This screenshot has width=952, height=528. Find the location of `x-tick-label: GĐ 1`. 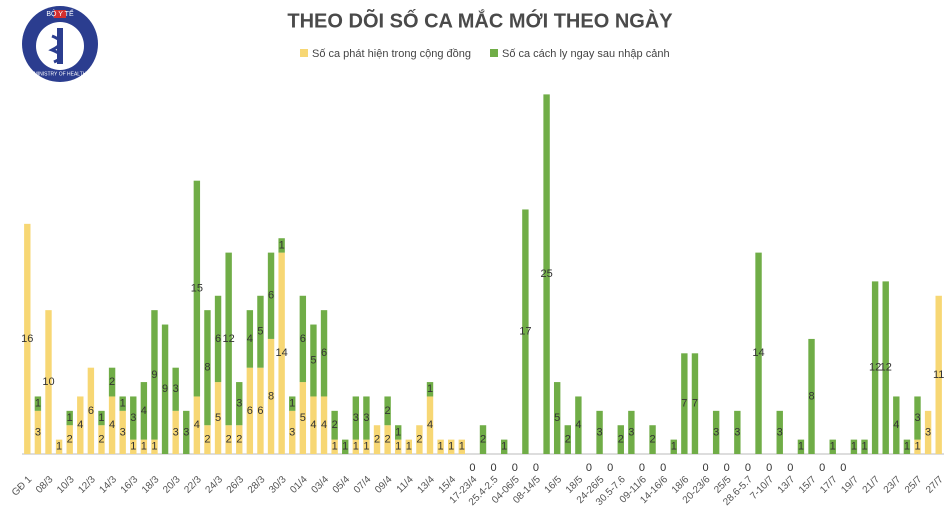

x-tick-label: GĐ 1 is located at coordinates (22, 486).